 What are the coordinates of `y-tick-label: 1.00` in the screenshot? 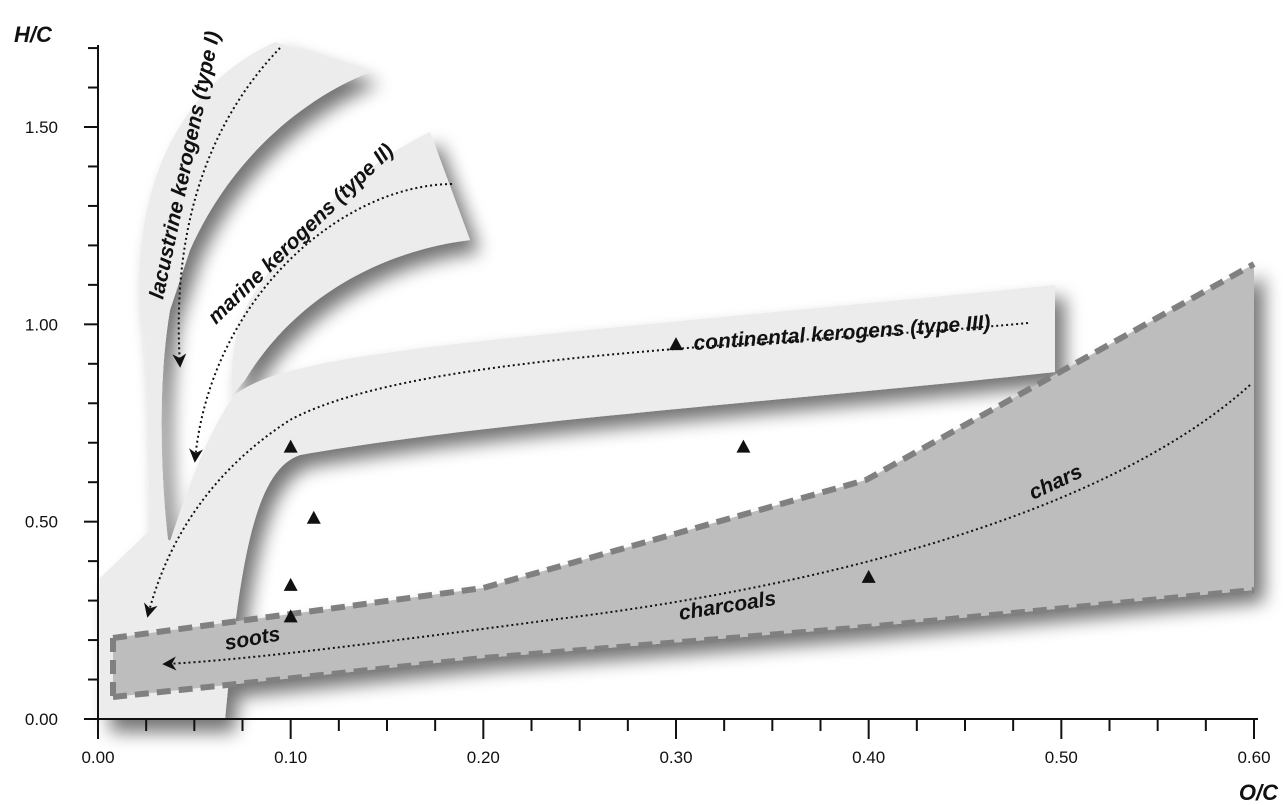 It's located at (41, 324).